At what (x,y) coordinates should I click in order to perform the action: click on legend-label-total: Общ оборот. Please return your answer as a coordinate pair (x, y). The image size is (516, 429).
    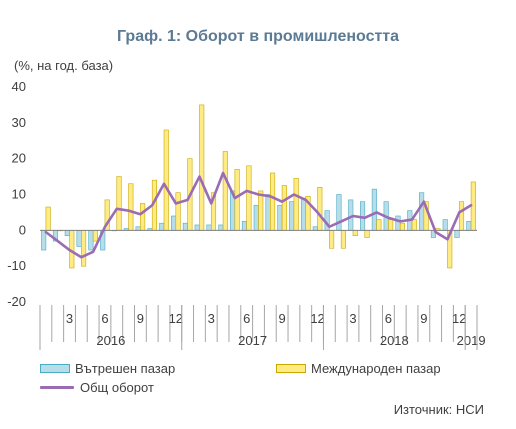
    Looking at the image, I should click on (117, 387).